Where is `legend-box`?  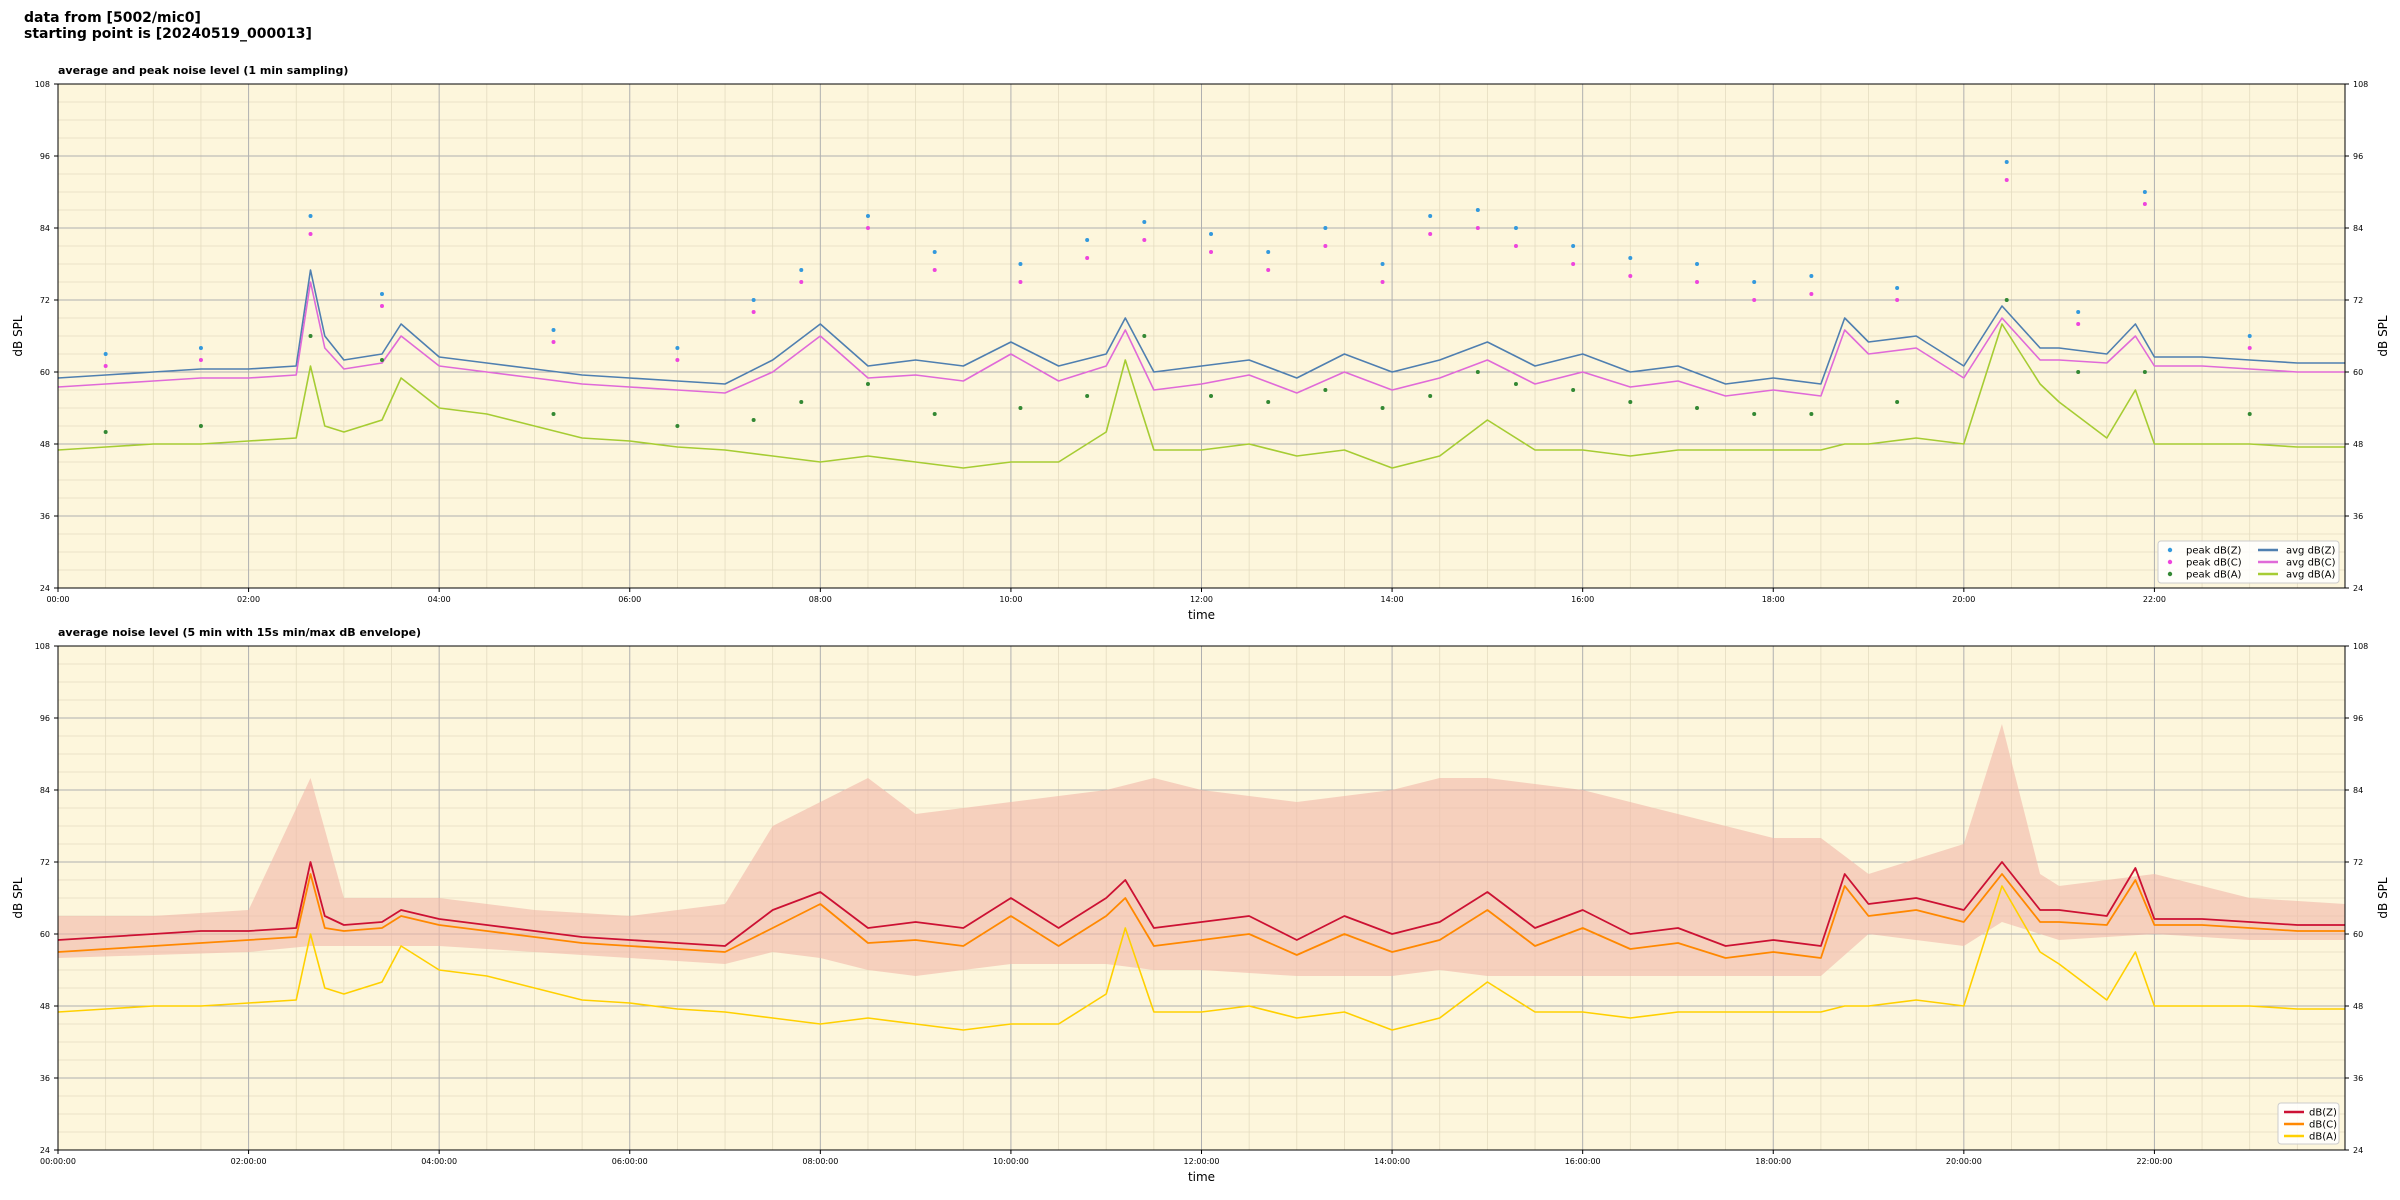 legend-box is located at coordinates (2248, 562).